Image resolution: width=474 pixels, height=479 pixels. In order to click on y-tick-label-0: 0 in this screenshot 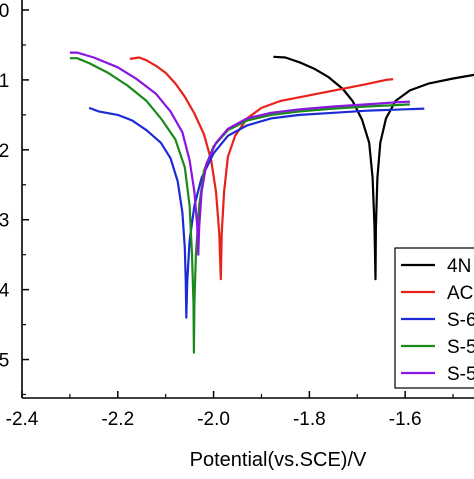, I will do `click(4, 11)`.